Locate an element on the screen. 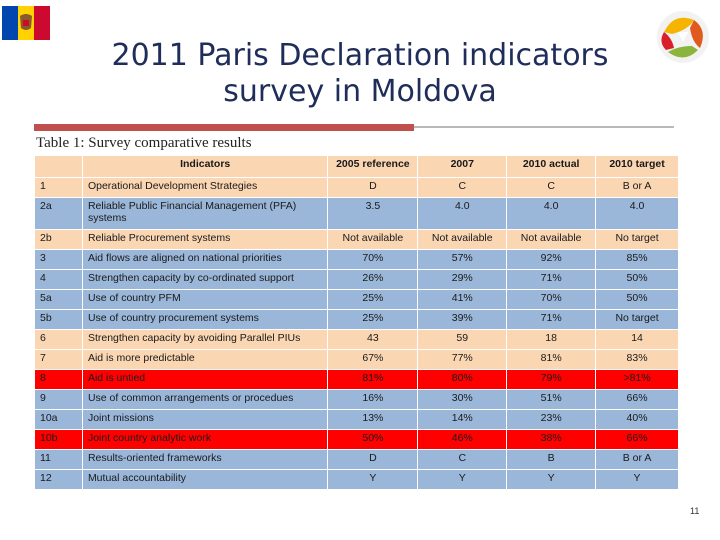 This screenshot has height=540, width=720. row-2005-reference: 25% is located at coordinates (373, 319).